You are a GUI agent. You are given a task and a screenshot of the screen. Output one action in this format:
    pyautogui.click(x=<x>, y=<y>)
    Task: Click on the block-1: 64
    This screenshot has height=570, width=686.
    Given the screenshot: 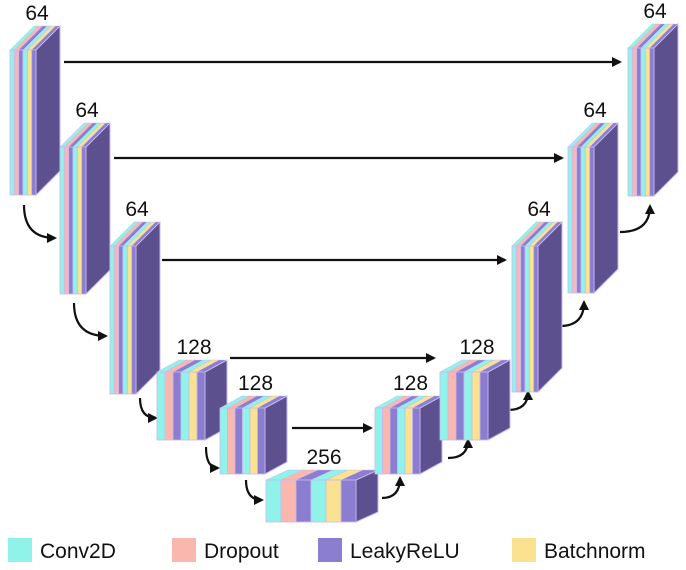 What is the action you would take?
    pyautogui.click(x=35, y=99)
    